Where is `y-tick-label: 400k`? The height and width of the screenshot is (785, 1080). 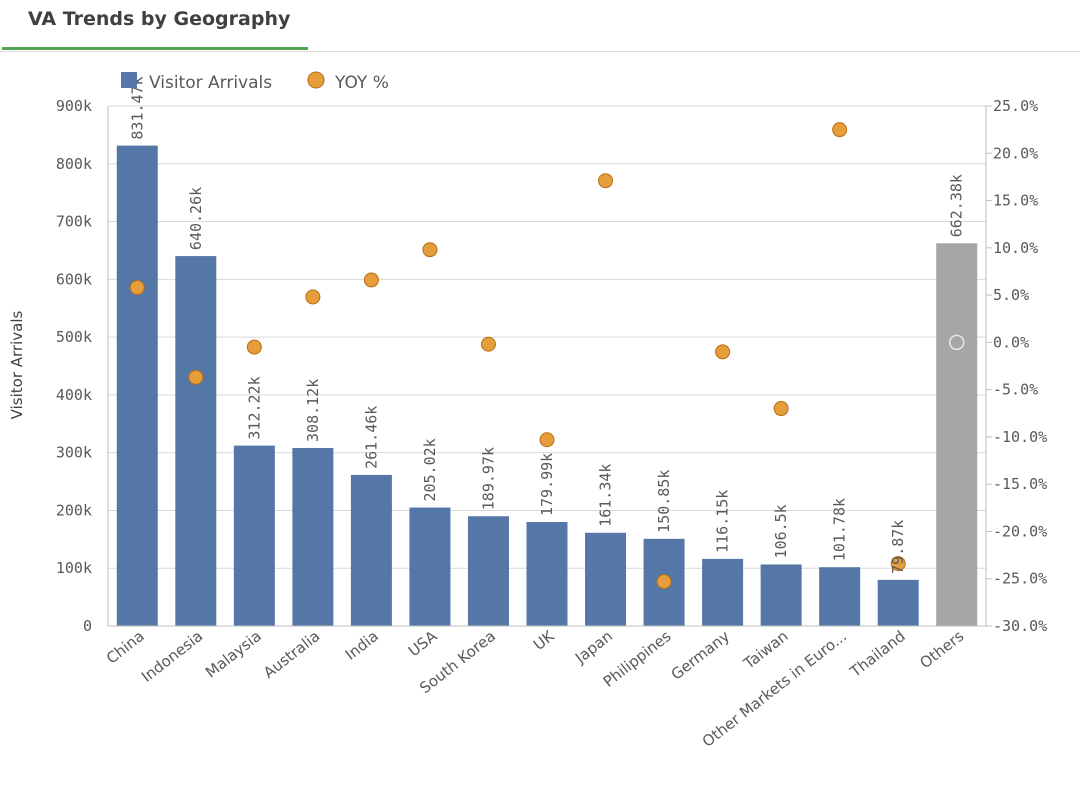 y-tick-label: 400k is located at coordinates (74, 395).